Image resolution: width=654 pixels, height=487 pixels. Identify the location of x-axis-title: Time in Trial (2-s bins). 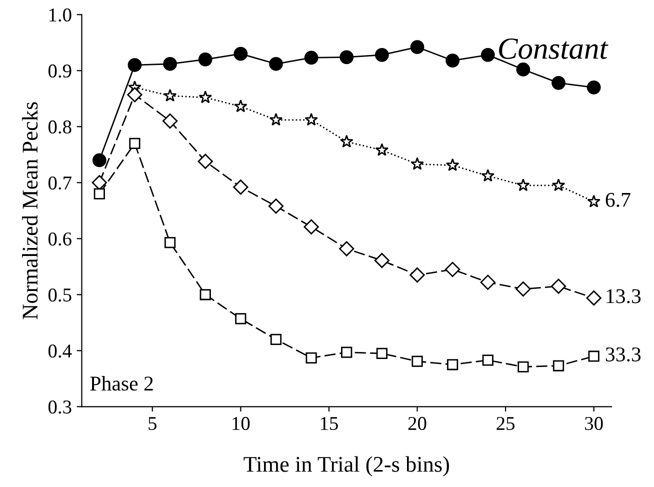
(346, 466).